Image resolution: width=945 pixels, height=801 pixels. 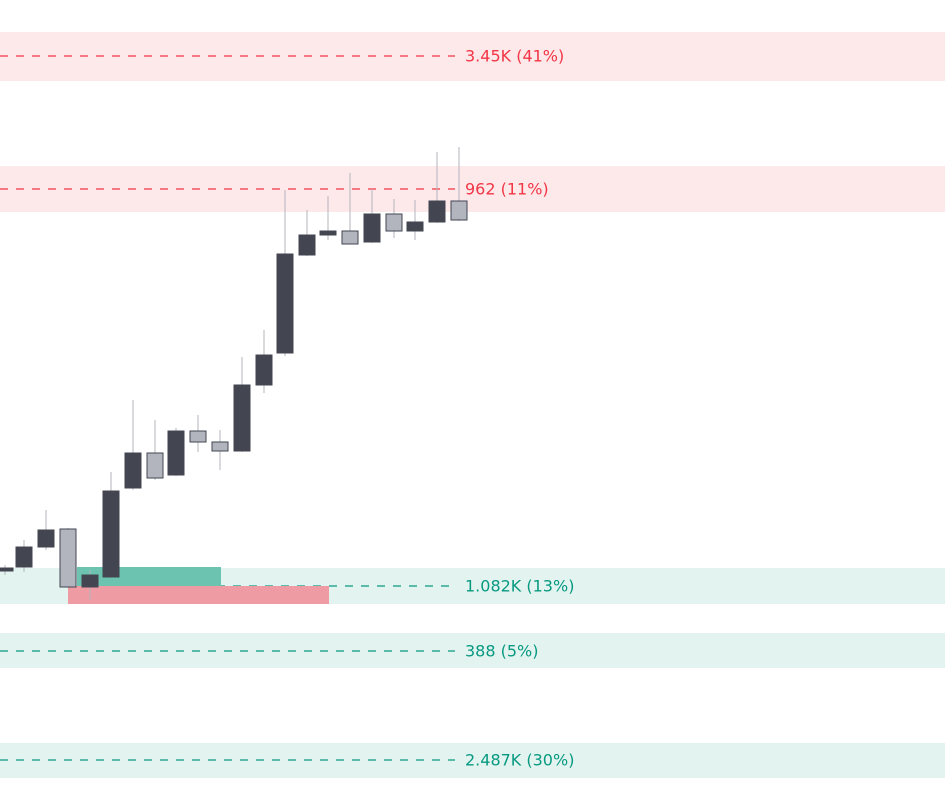 I want to click on level-label: 388 (5%), so click(x=502, y=651).